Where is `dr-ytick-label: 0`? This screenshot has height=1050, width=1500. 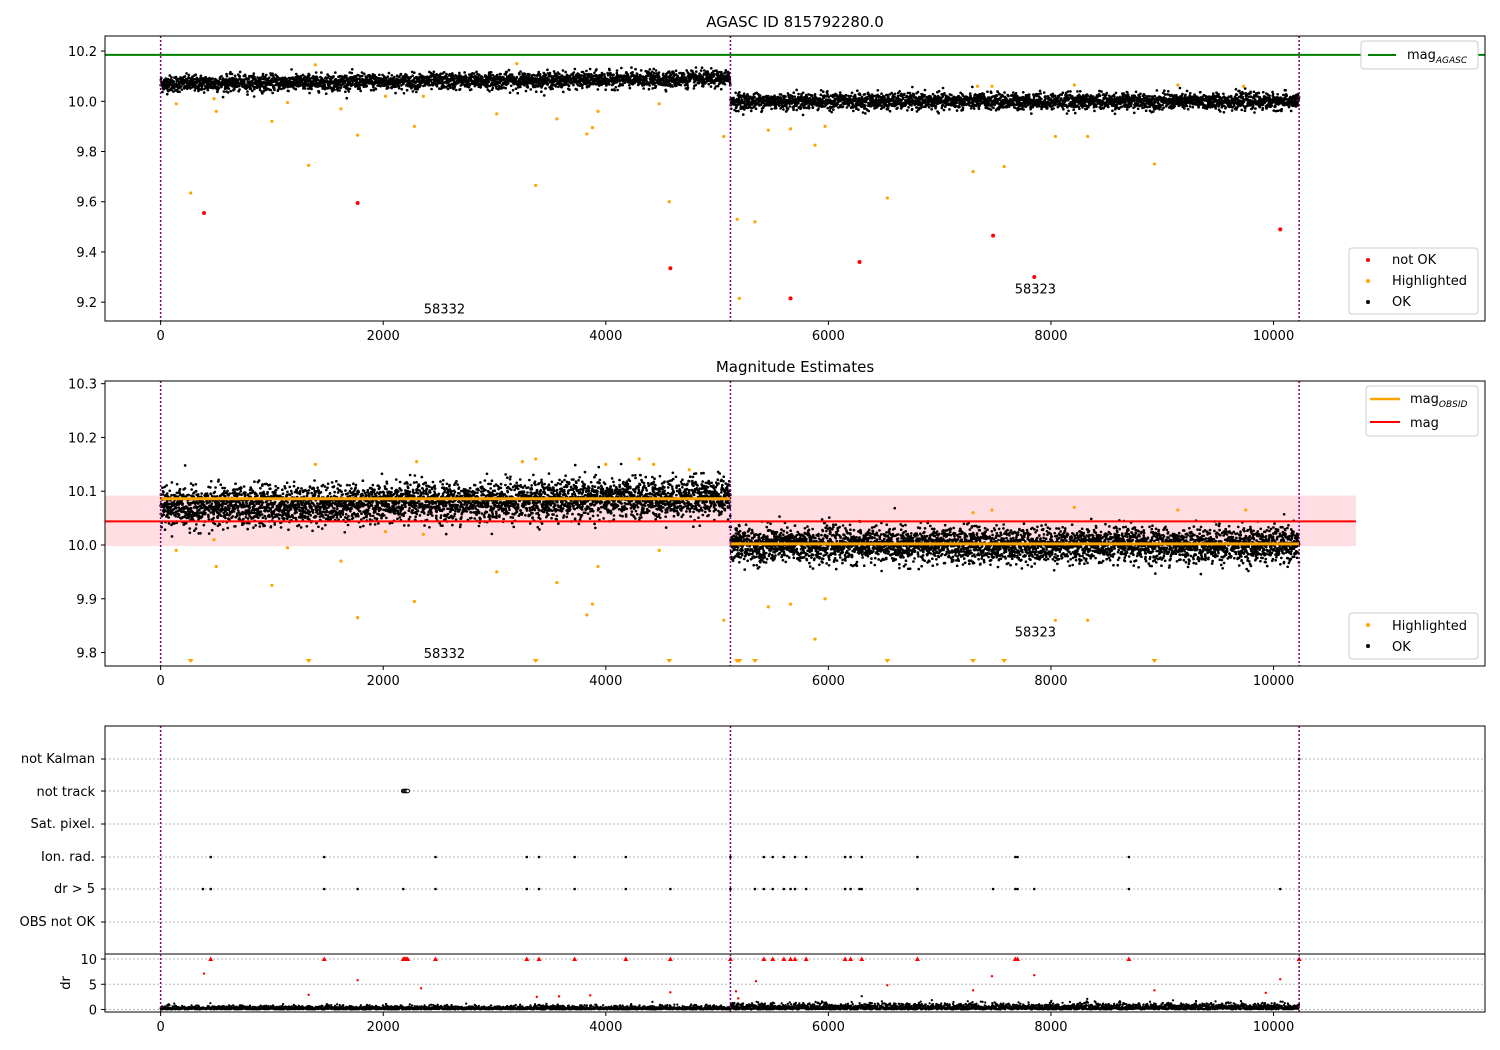
dr-ytick-label: 0 is located at coordinates (93, 1010).